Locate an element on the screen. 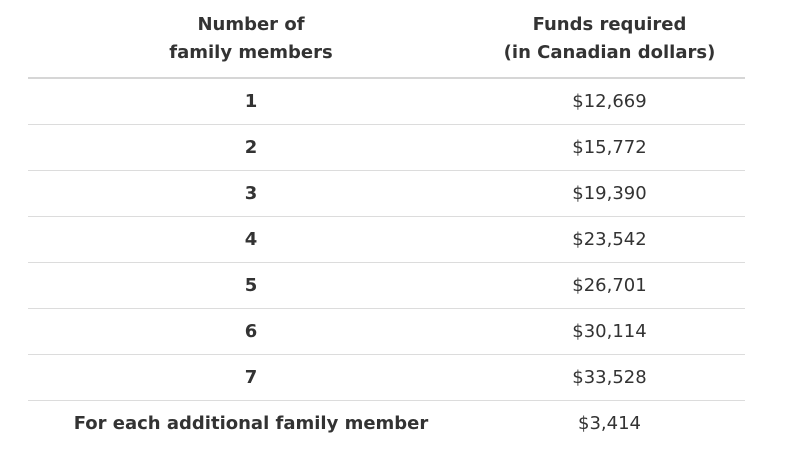 Image resolution: width=800 pixels, height=459 pixels. cell-funds-required: $23,542 is located at coordinates (609, 239).